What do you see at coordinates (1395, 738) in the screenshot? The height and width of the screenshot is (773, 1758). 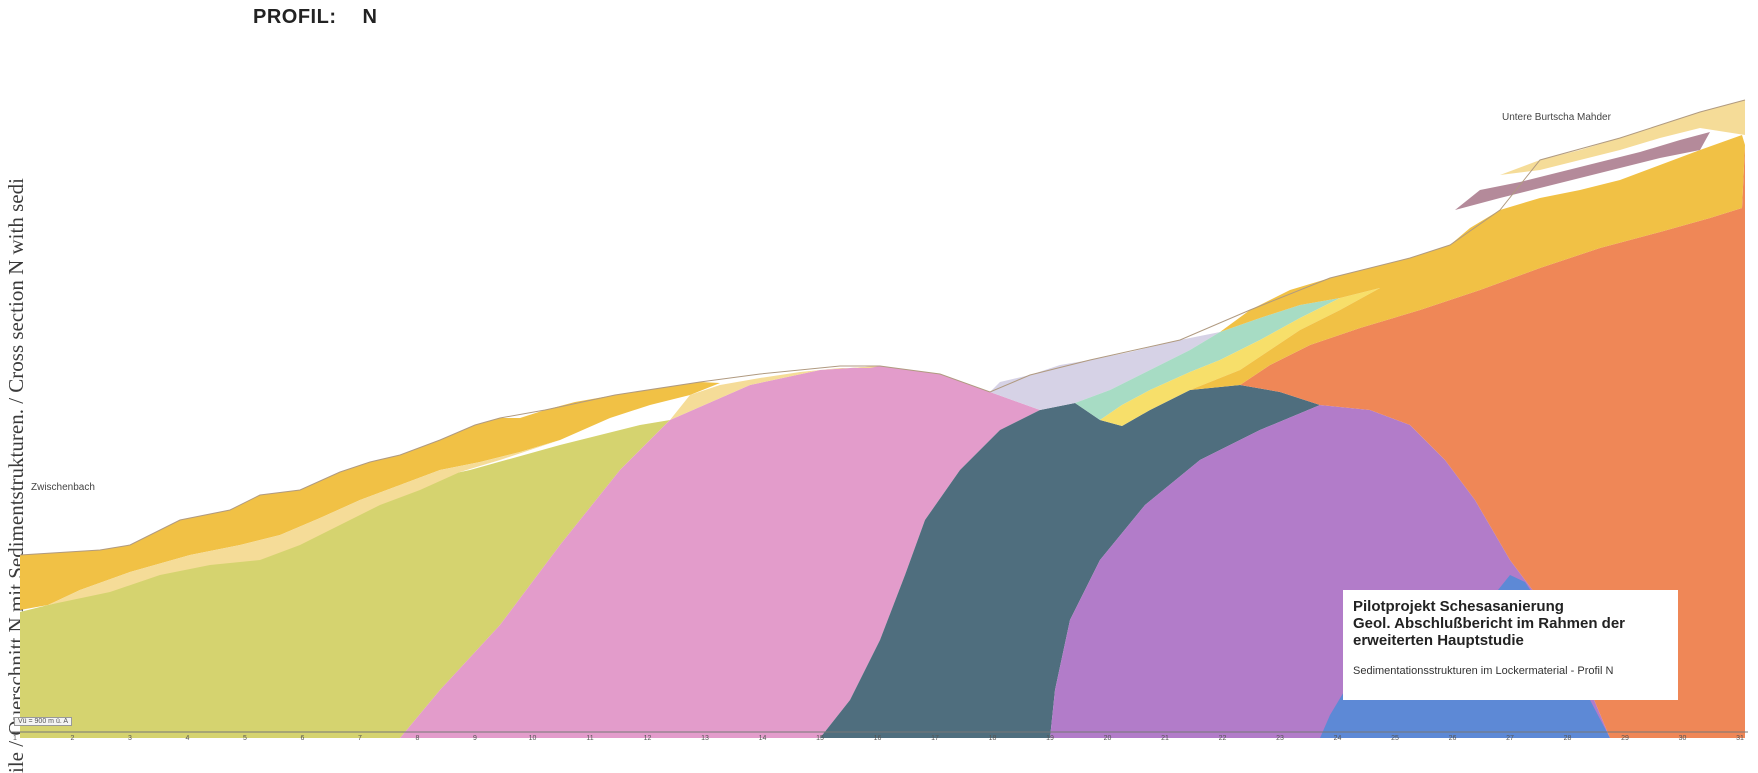 I see `axis-tick-label: 25` at bounding box center [1395, 738].